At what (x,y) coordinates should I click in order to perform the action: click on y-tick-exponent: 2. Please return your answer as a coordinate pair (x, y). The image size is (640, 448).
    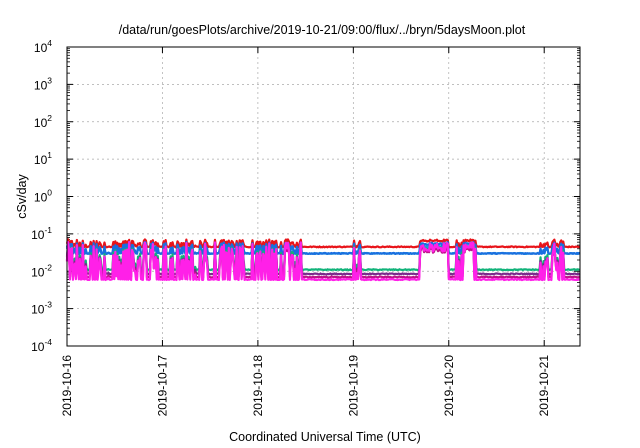
    Looking at the image, I should click on (49, 118).